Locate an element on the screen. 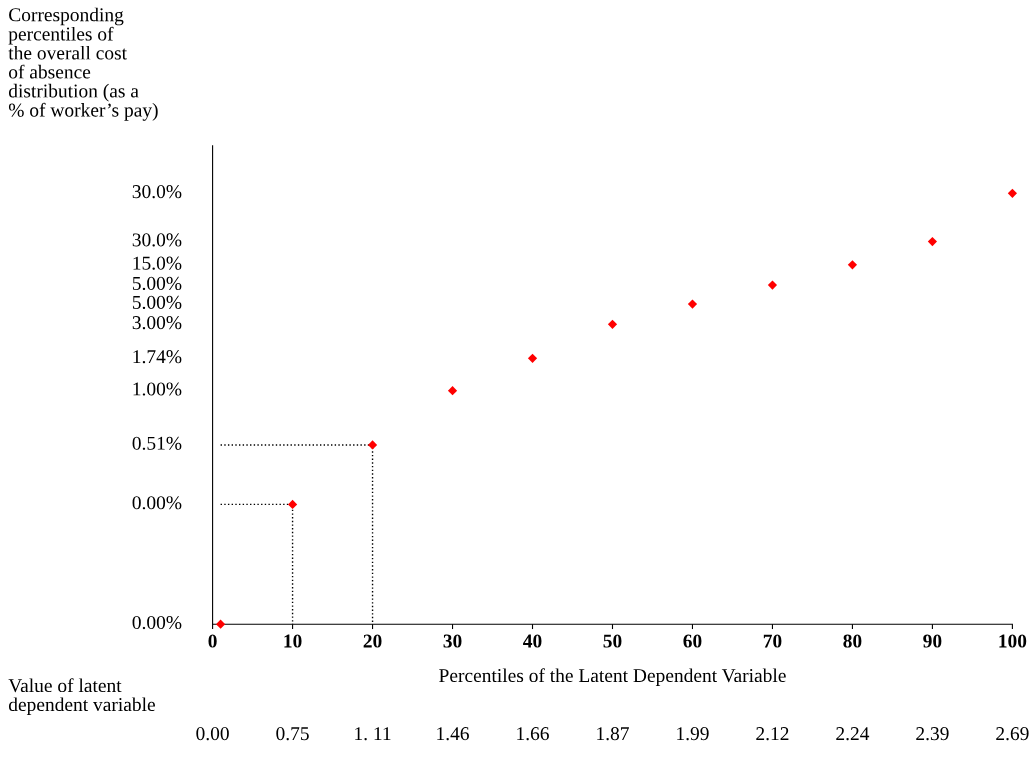  text: 2.24 is located at coordinates (853, 734).